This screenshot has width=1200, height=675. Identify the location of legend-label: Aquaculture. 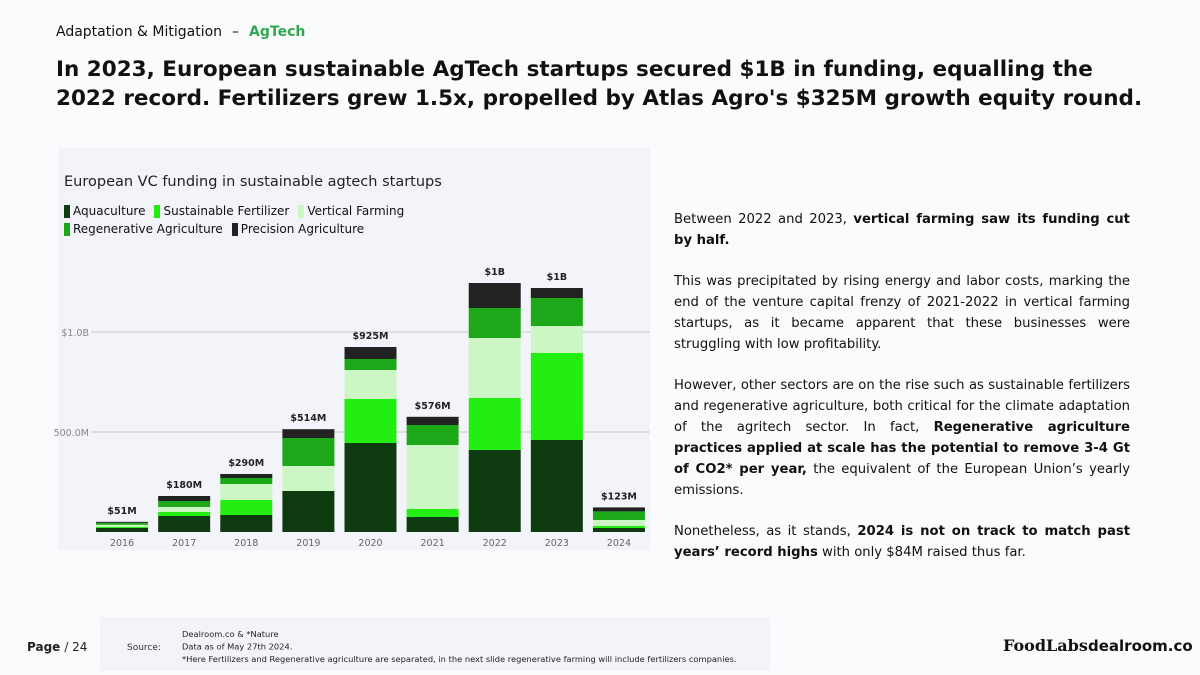
(109, 211).